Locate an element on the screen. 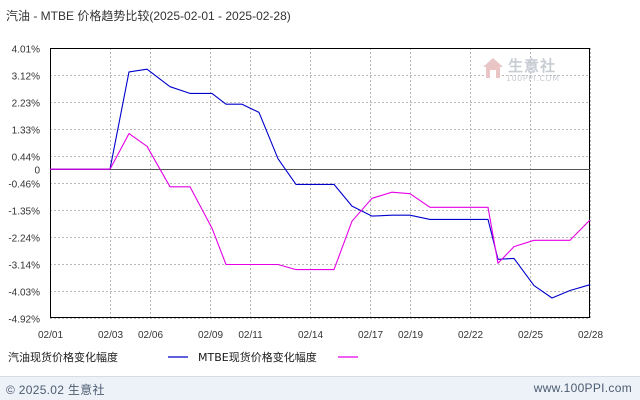  watermark-cn: 生意社 is located at coordinates (532, 66).